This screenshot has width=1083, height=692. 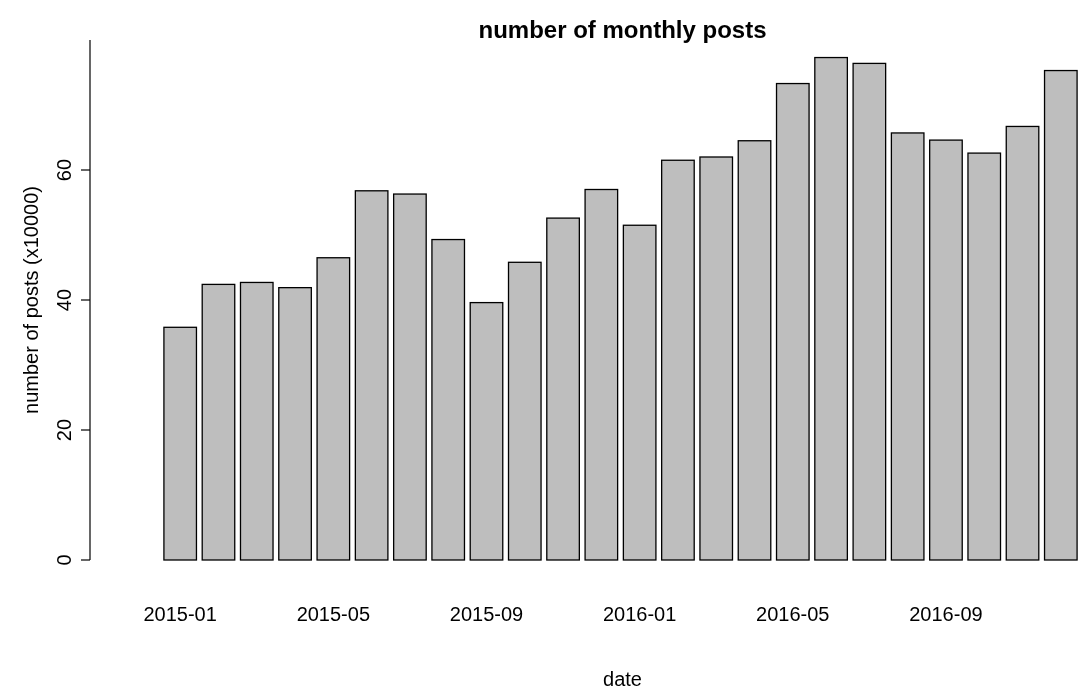 I want to click on x-tick-label: 2016-05, so click(x=793, y=614).